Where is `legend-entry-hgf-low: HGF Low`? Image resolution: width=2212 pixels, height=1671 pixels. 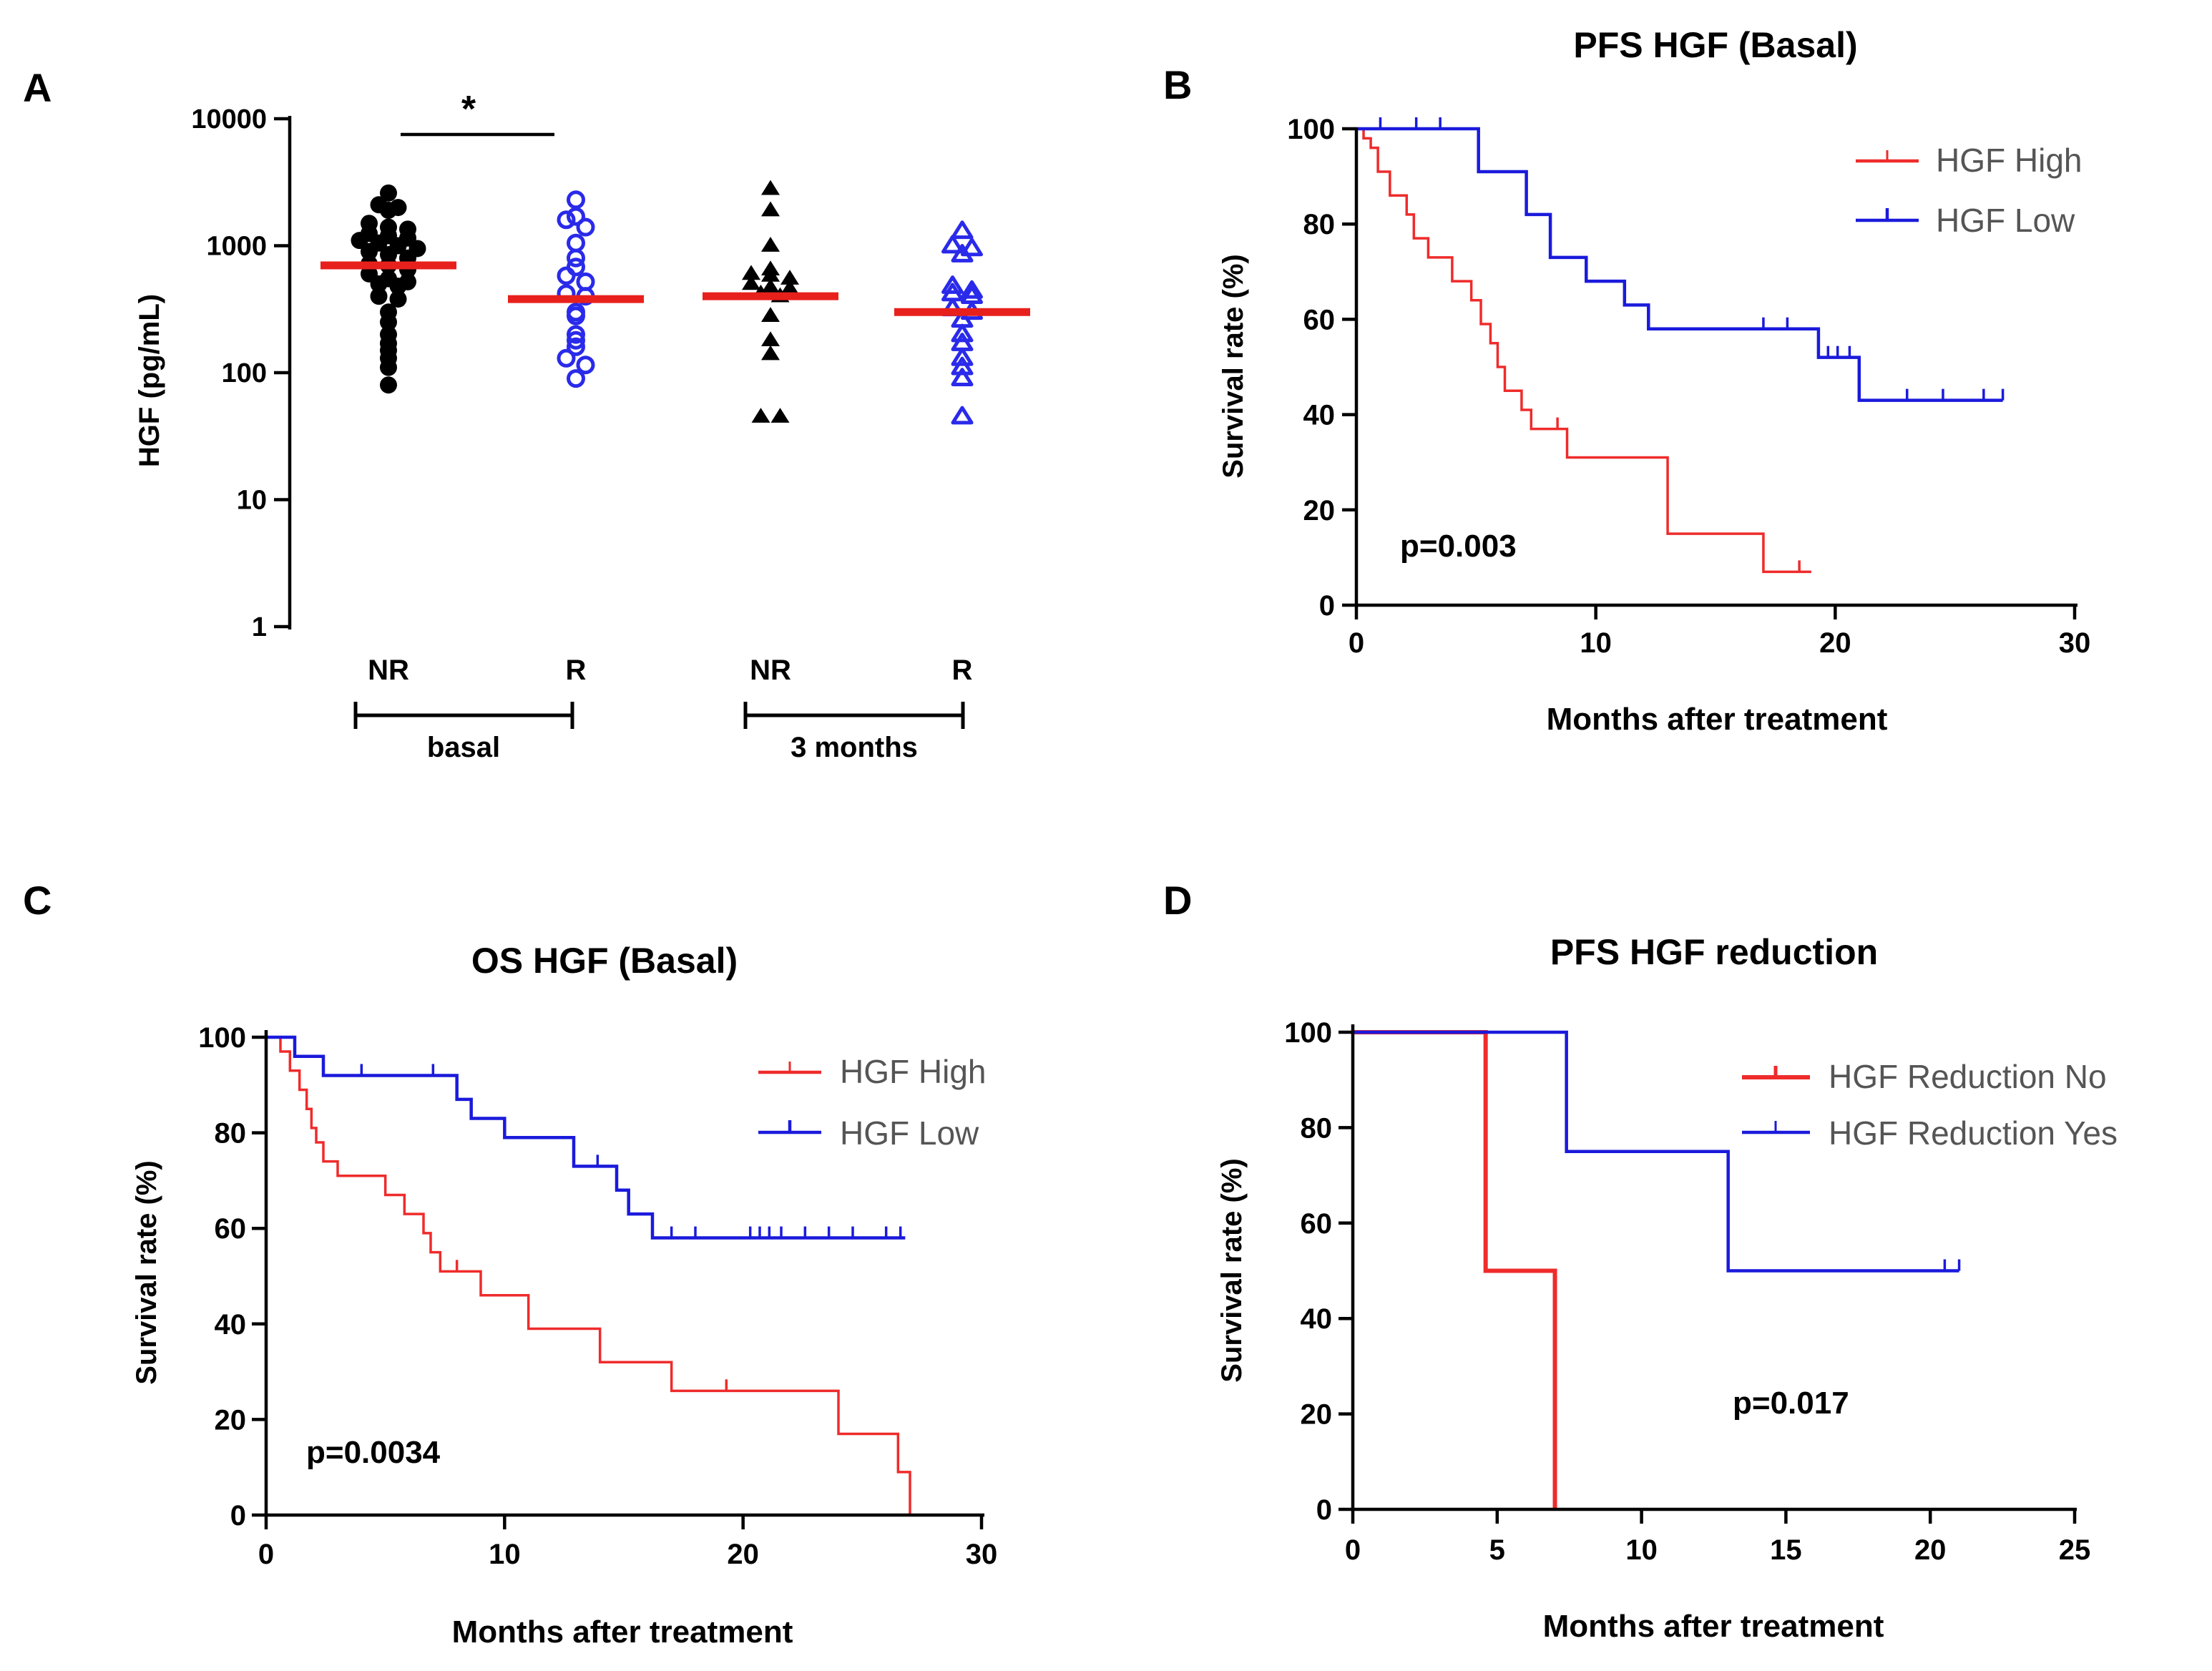
legend-entry-hgf-low: HGF Low is located at coordinates (1965, 220).